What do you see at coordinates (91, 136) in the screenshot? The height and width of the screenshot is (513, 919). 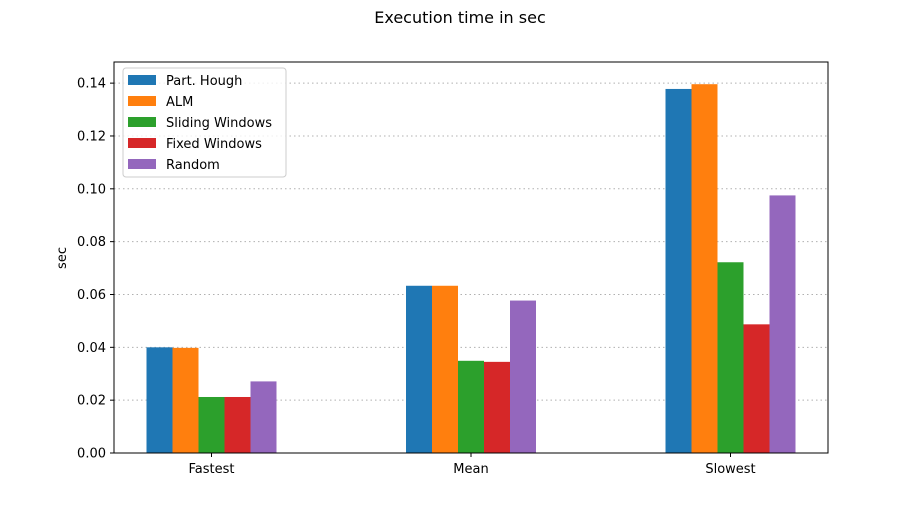 I see `y-tick-label: 0.12` at bounding box center [91, 136].